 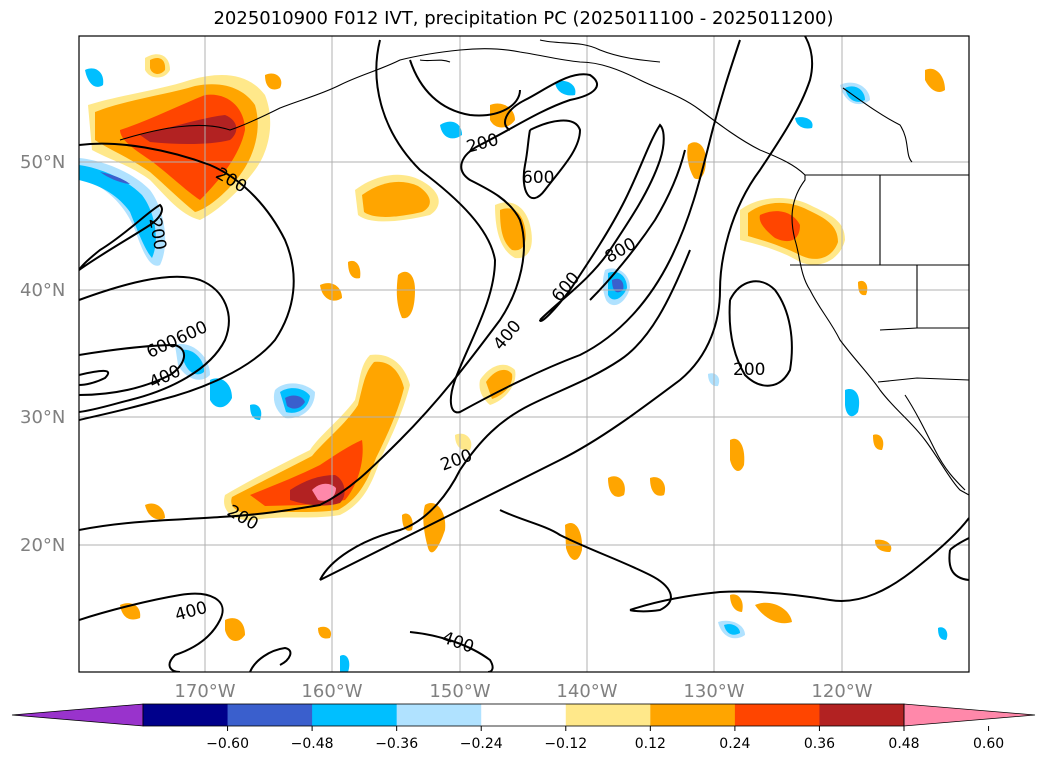 What do you see at coordinates (565, 744) in the screenshot?
I see `colorbar-tick-label: −0.12` at bounding box center [565, 744].